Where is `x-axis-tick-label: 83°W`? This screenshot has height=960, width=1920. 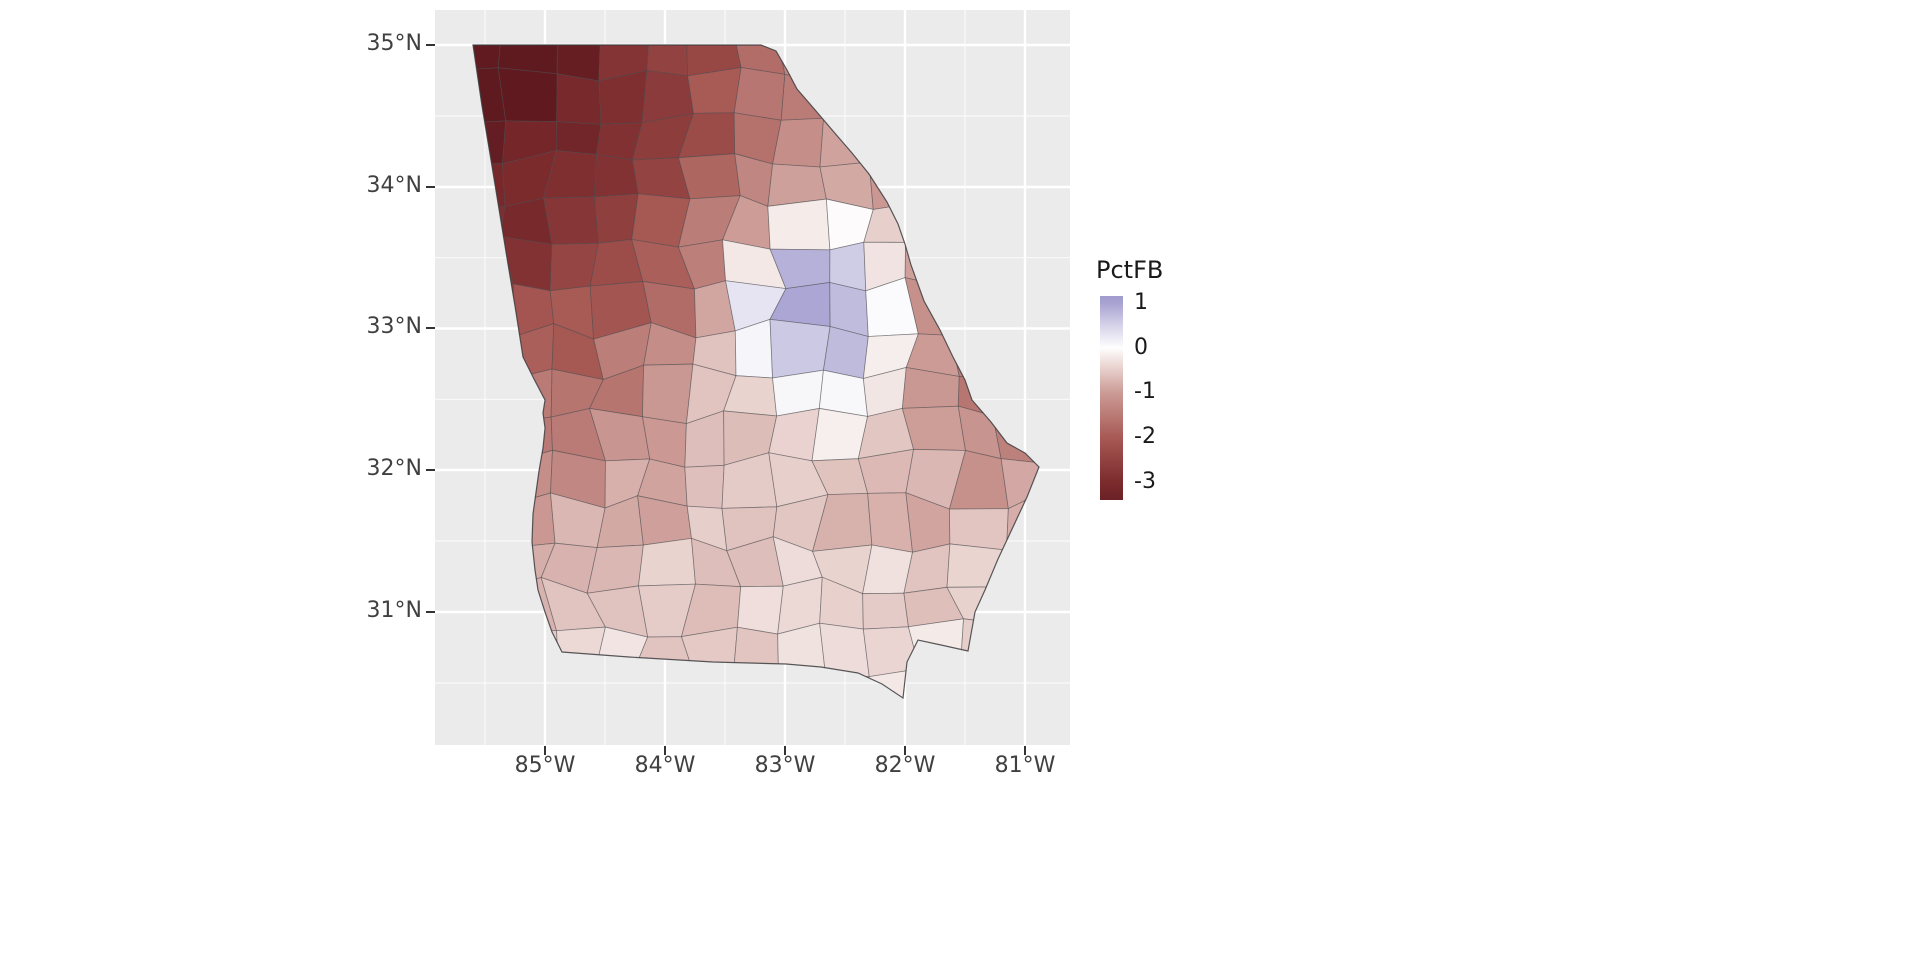
x-axis-tick-label: 83°W is located at coordinates (785, 765).